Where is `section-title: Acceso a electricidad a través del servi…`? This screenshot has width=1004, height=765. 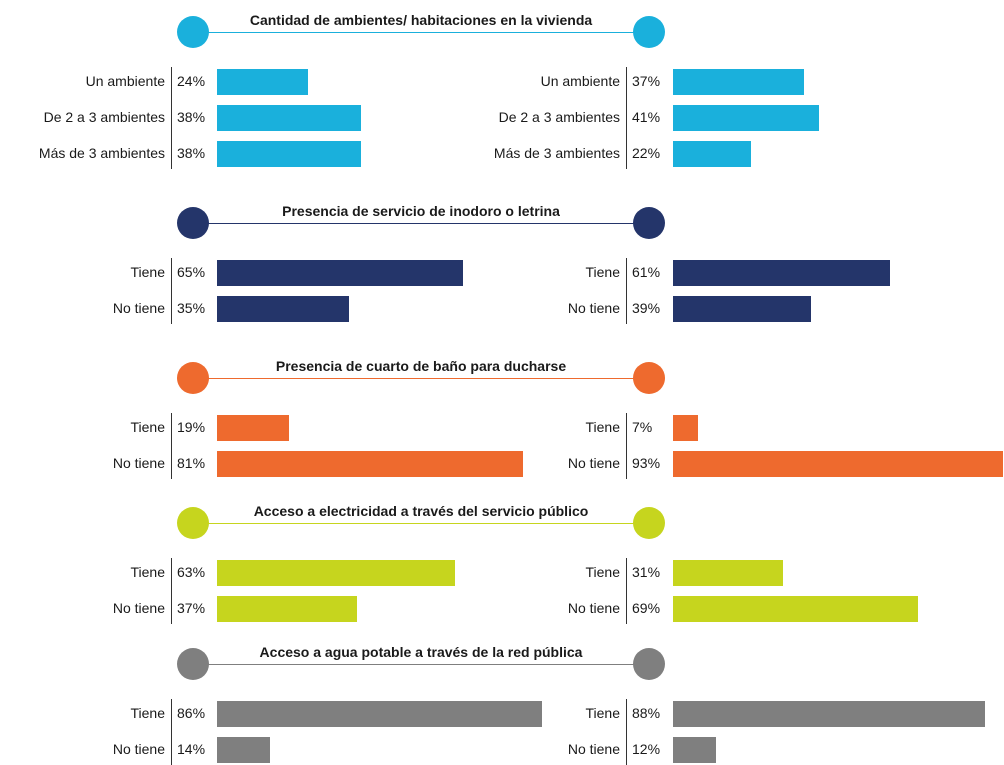
section-title: Acceso a electricidad a través del servi… is located at coordinates (421, 511).